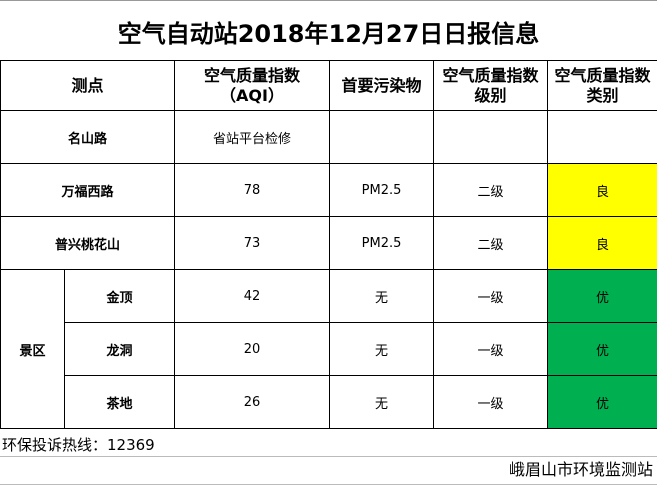 The width and height of the screenshot is (657, 485). Describe the element at coordinates (252, 349) in the screenshot. I see `aqi-value: 20` at that location.